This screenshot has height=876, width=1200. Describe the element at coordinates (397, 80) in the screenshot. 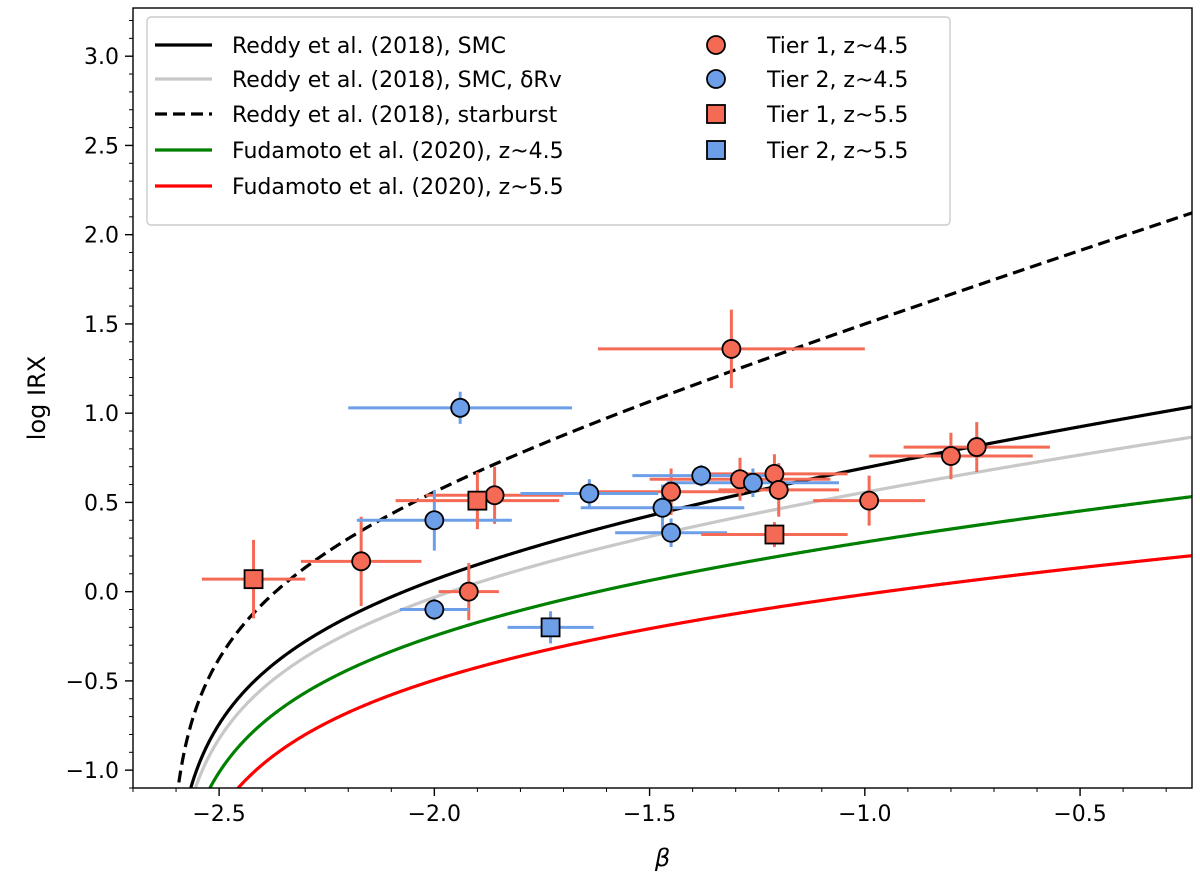

I see `legend-line-label: Reddy et al. (2018), SMC, δRv` at that location.